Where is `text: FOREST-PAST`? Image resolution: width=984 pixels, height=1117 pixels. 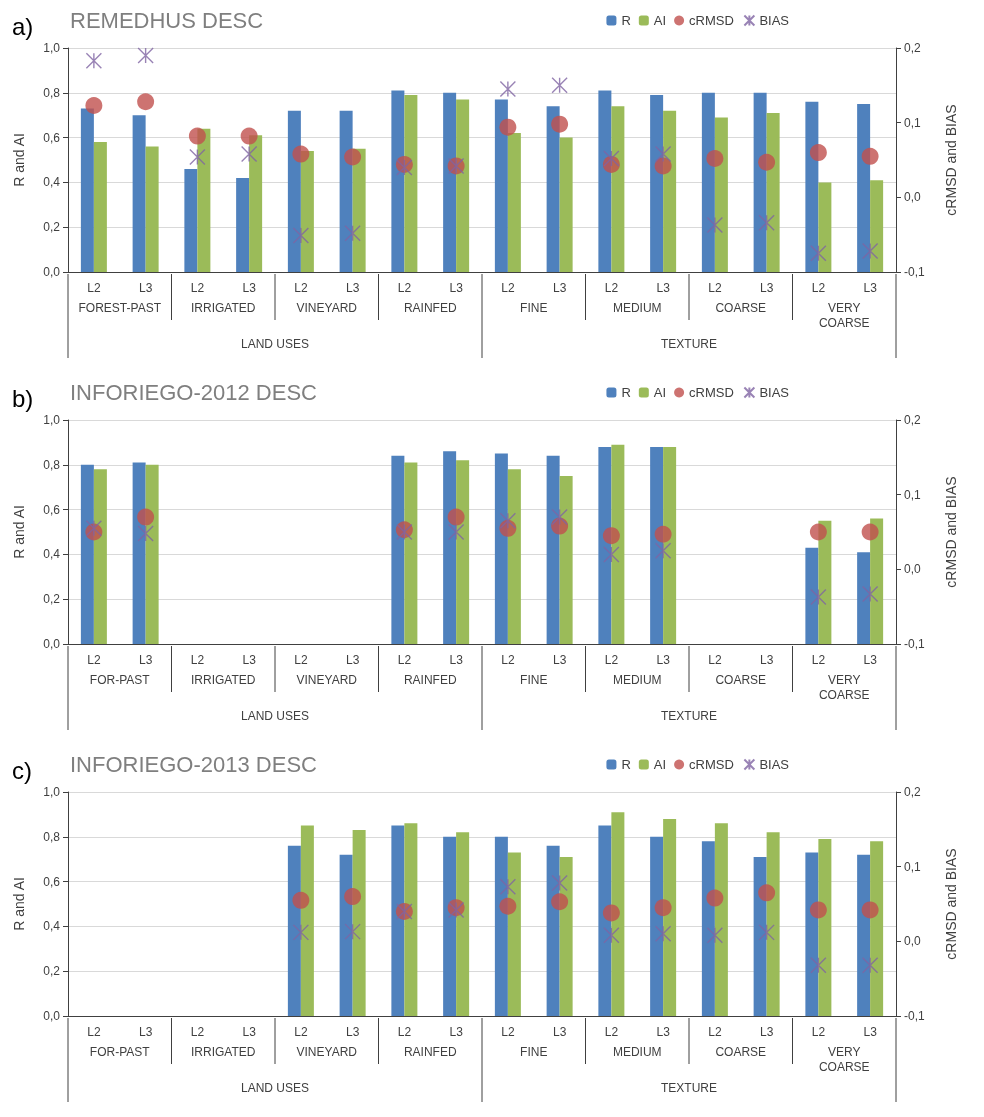 text: FOREST-PAST is located at coordinates (120, 307).